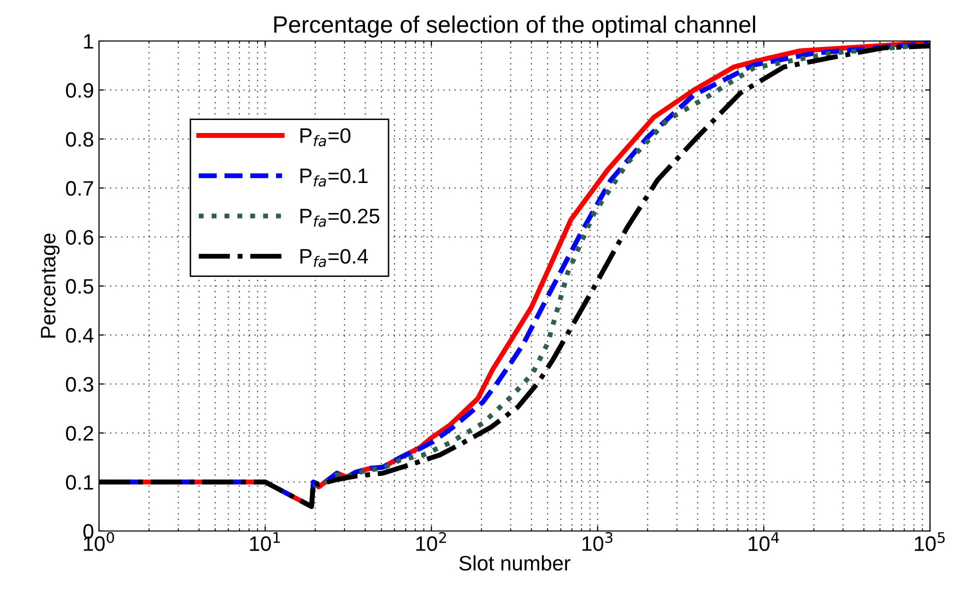 The image size is (957, 601). What do you see at coordinates (929, 542) in the screenshot?
I see `x-tick-label: 10$^{5}$` at bounding box center [929, 542].